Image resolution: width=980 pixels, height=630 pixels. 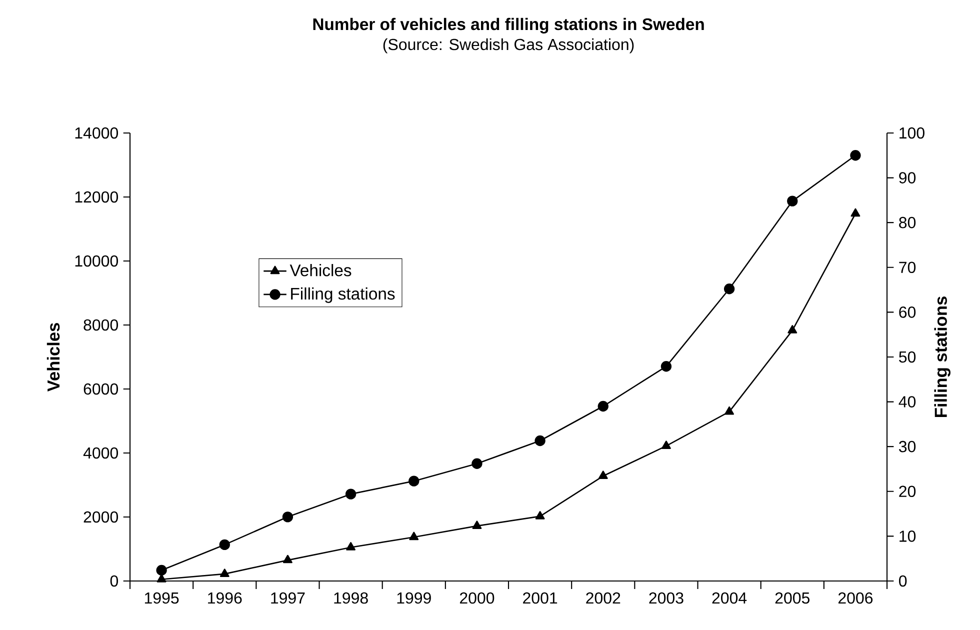 What do you see at coordinates (321, 270) in the screenshot?
I see `legend-label: Vehicles` at bounding box center [321, 270].